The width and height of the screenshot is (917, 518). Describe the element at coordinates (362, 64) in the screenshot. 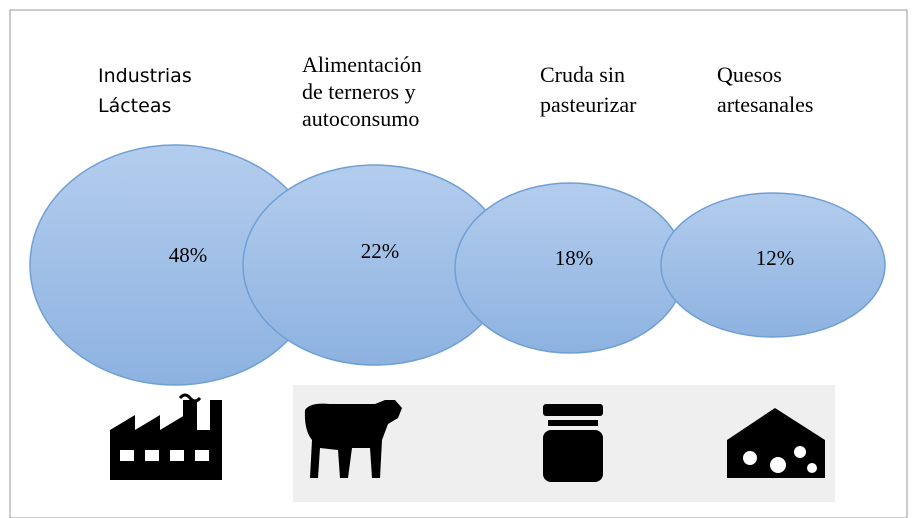

I see `category-label: Alimentación` at that location.